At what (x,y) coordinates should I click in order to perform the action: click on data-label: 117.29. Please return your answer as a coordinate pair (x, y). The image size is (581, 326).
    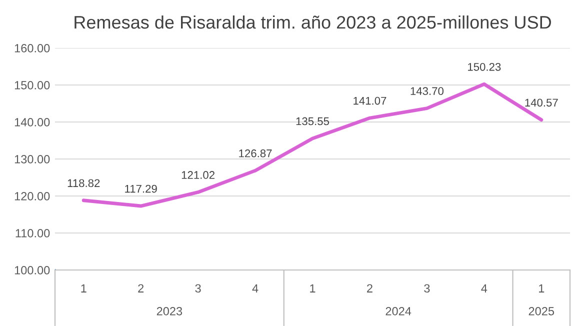
    Looking at the image, I should click on (141, 188).